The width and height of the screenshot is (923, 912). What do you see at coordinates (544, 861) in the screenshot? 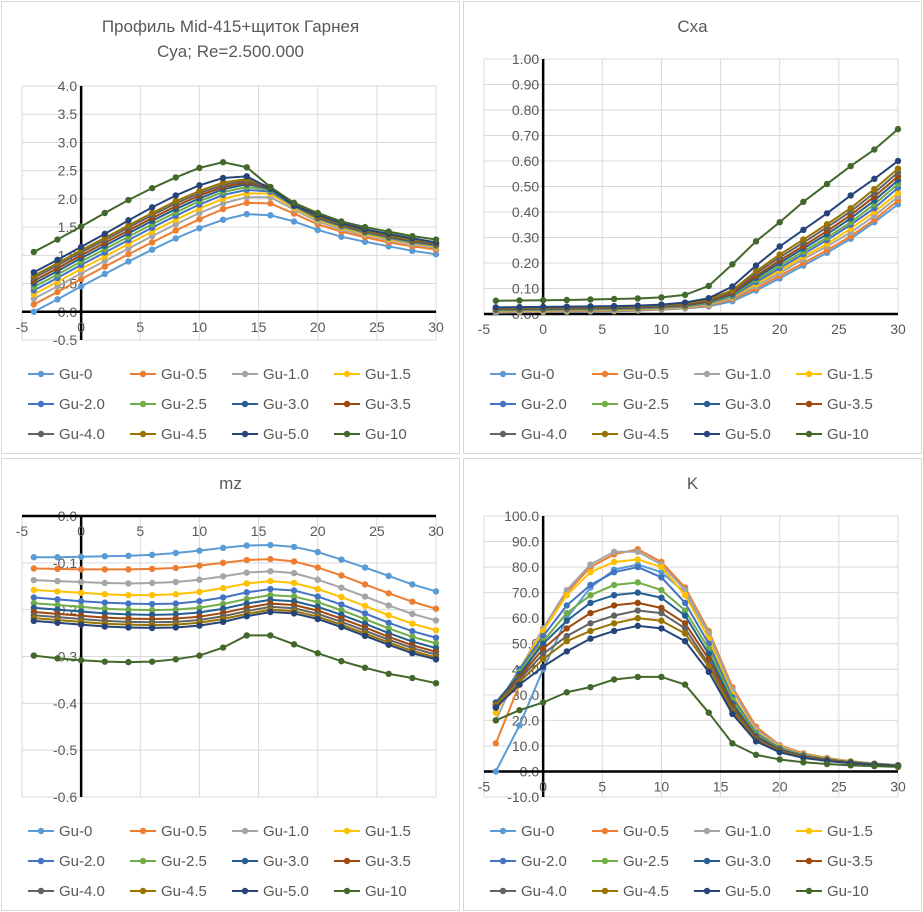
I see `legend-label: Gu-2.0` at bounding box center [544, 861].